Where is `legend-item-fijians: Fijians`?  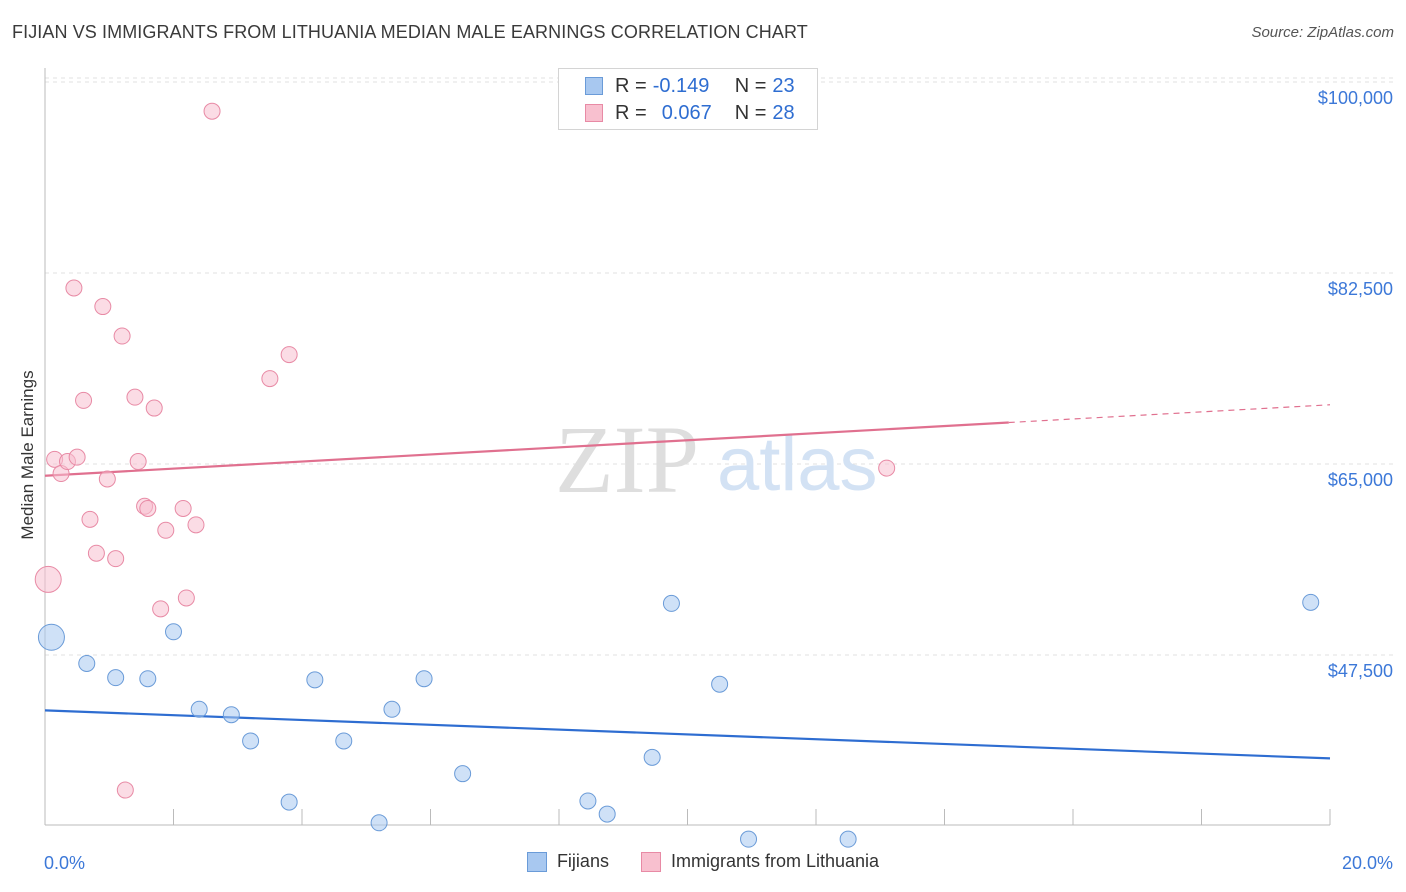
legend-item-fijians: Fijians is located at coordinates (567, 861).